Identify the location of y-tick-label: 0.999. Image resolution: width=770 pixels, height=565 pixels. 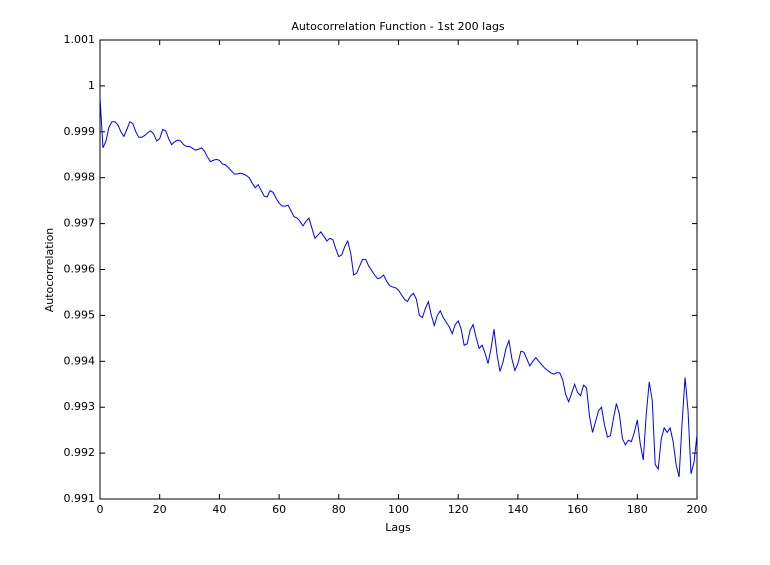
(80, 131).